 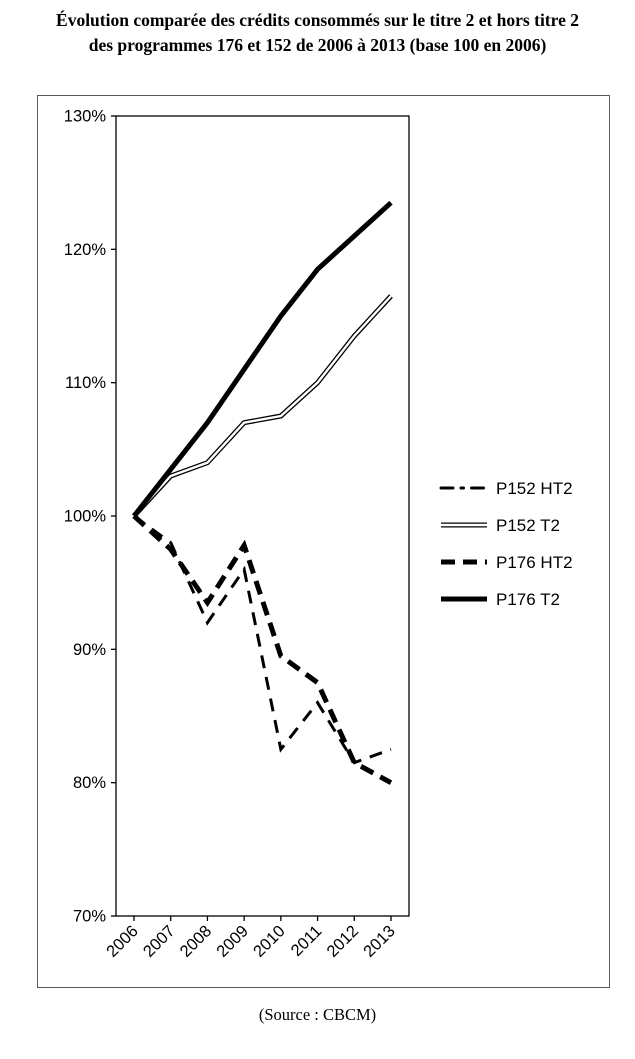 What do you see at coordinates (159, 941) in the screenshot?
I see `x-tick-label: 2007` at bounding box center [159, 941].